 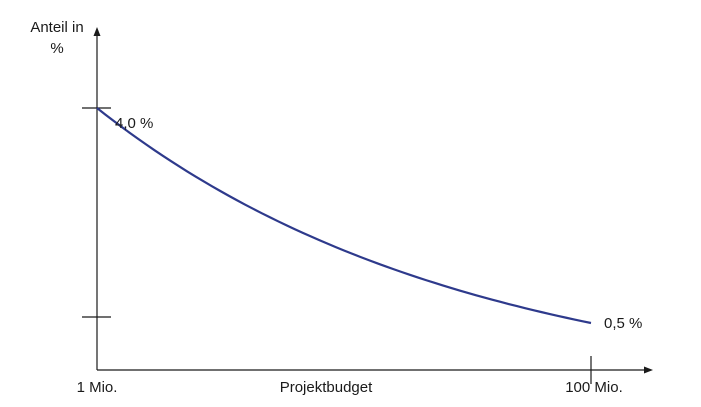 What do you see at coordinates (97, 387) in the screenshot?
I see `x-tick-label-start: 1 Mio.` at bounding box center [97, 387].